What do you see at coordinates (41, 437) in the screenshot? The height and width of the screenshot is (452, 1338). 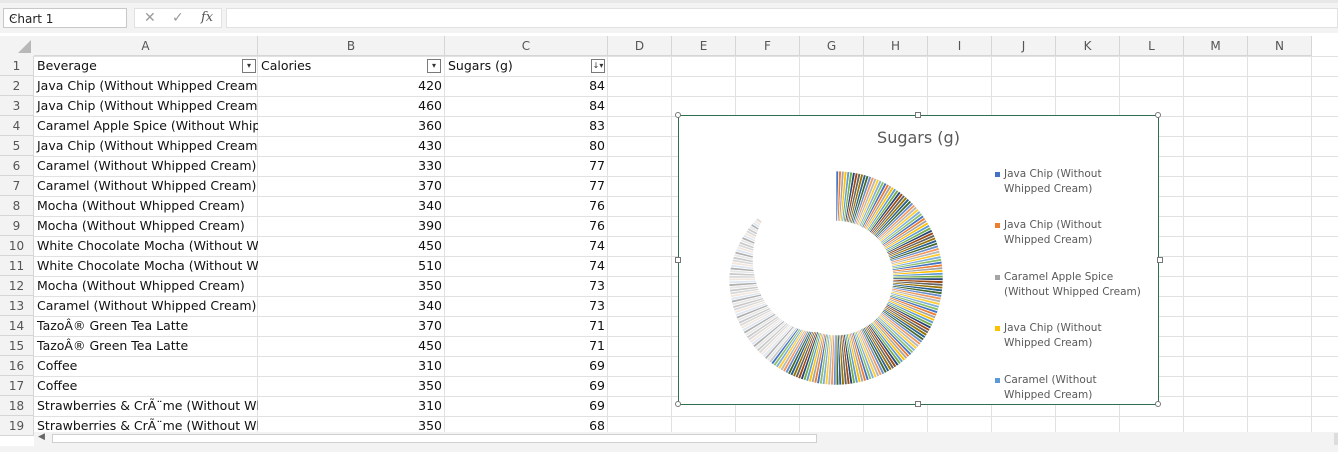 I see `scroll-left-icon: ◀` at bounding box center [41, 437].